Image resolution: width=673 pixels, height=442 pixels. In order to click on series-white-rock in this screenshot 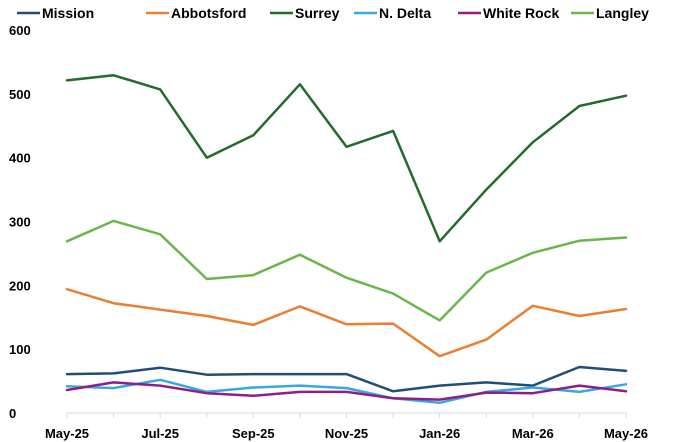, I will do `click(346, 391)`.